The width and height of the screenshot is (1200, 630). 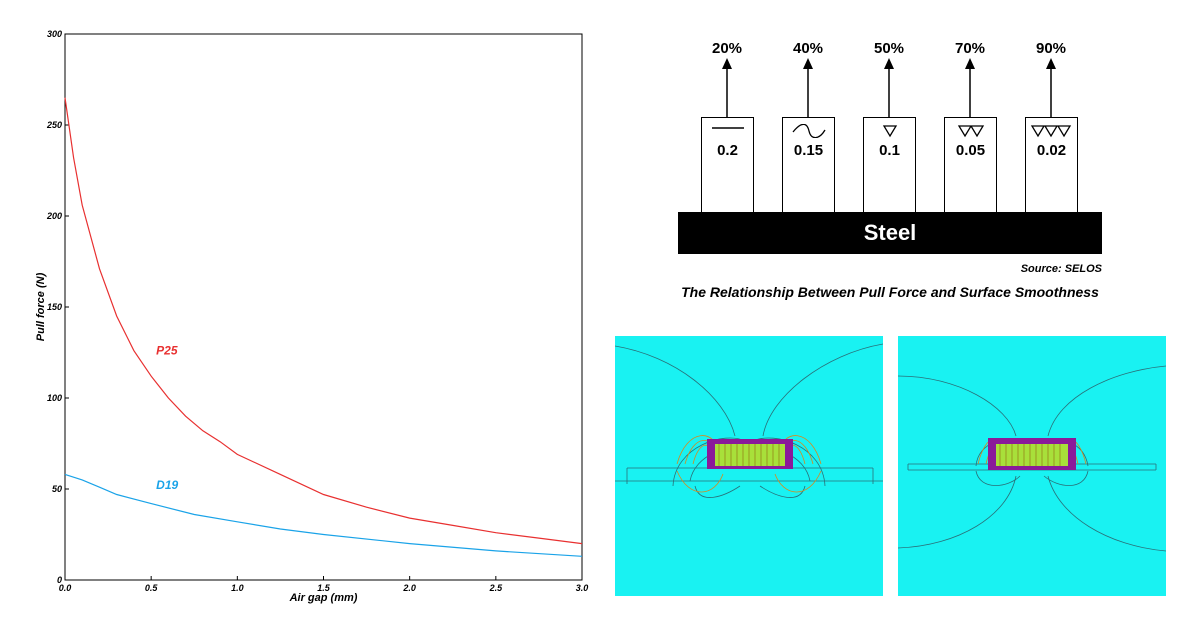 I want to click on finish-block: 0.1, so click(x=889, y=165).